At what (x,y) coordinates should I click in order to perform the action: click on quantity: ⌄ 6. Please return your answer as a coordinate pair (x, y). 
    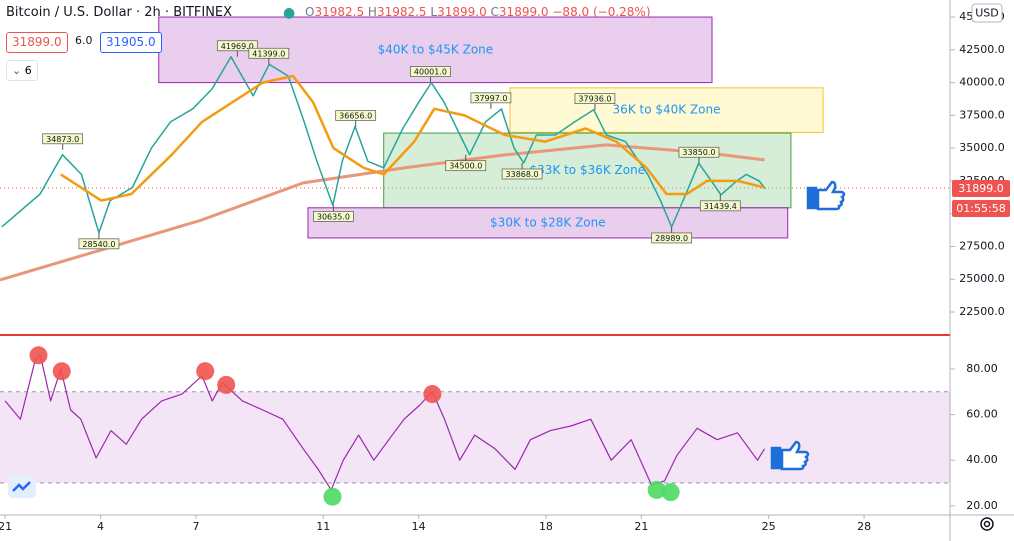
    Looking at the image, I should click on (22, 70).